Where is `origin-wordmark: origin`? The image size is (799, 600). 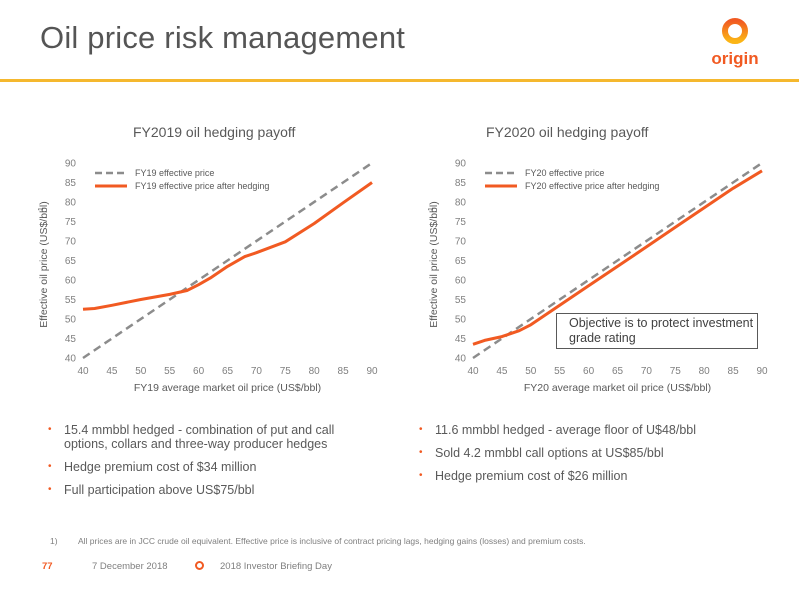
origin-wordmark: origin is located at coordinates (734, 58).